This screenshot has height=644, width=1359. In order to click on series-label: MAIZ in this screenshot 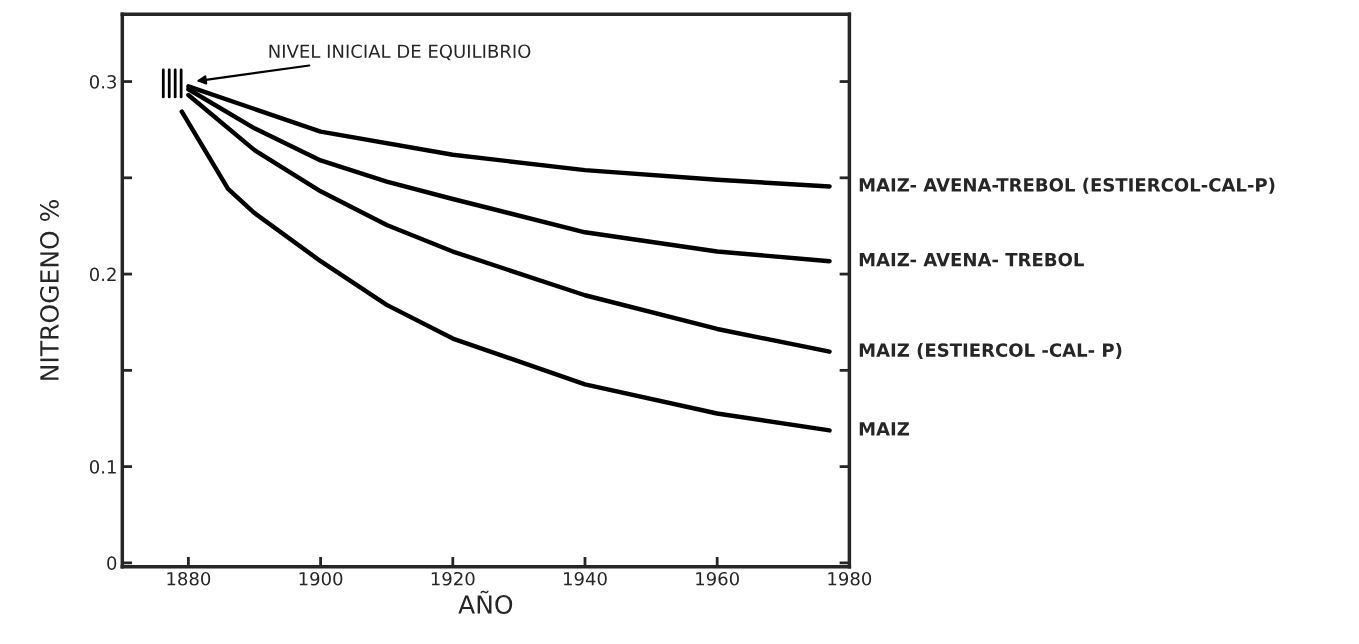, I will do `click(884, 429)`.